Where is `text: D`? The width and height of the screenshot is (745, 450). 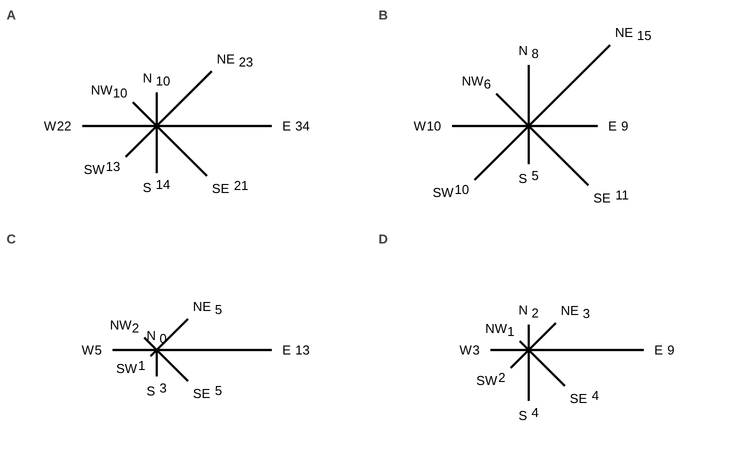 text: D is located at coordinates (383, 239).